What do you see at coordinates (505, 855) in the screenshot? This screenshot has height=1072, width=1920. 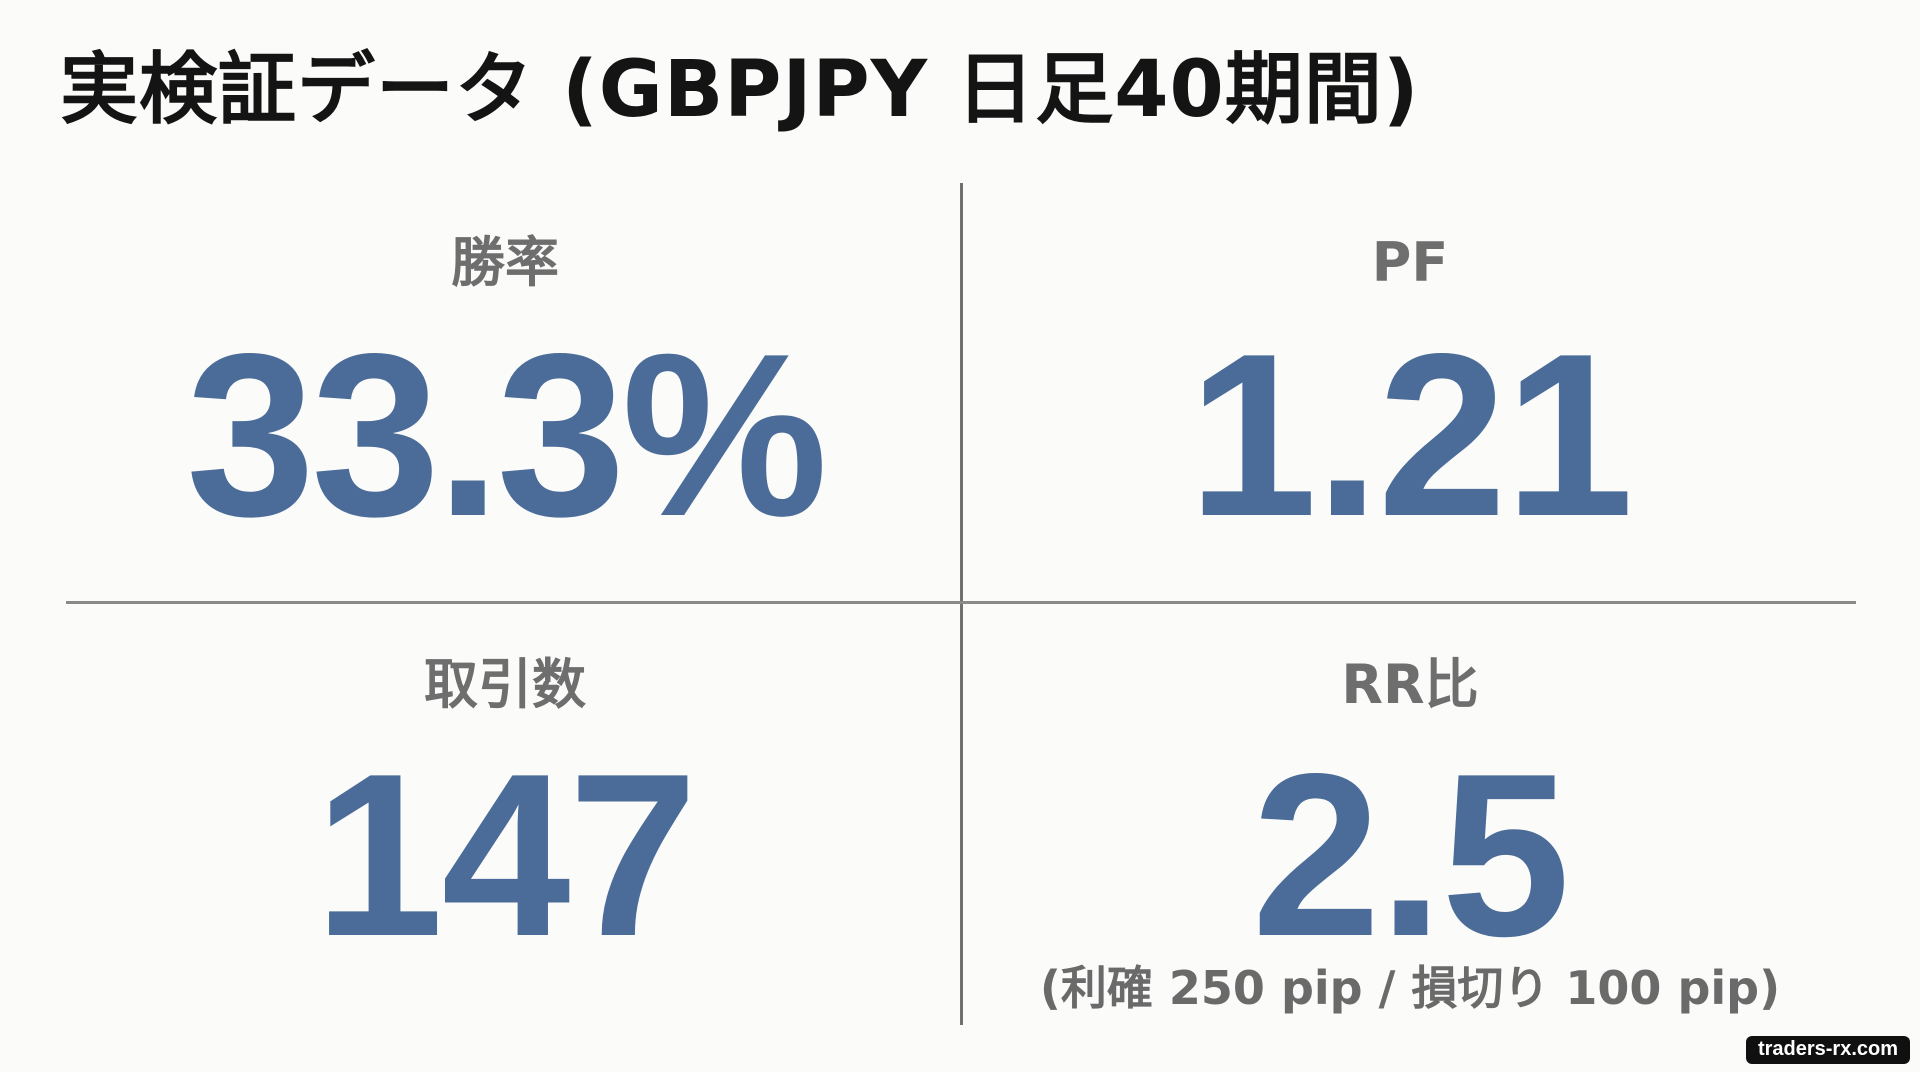 I see `trade-count-value: 147` at bounding box center [505, 855].